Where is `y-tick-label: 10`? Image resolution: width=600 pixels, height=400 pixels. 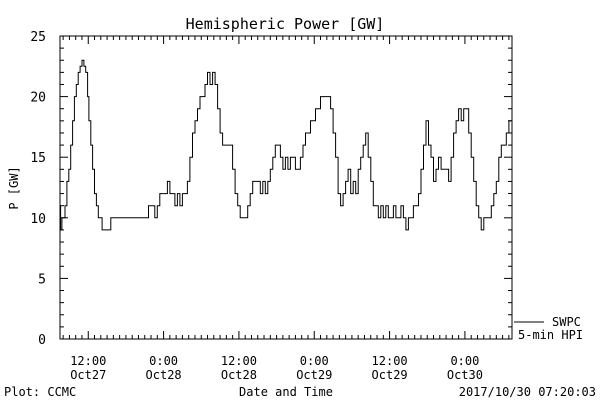
y-tick-label: 10 is located at coordinates (38, 219).